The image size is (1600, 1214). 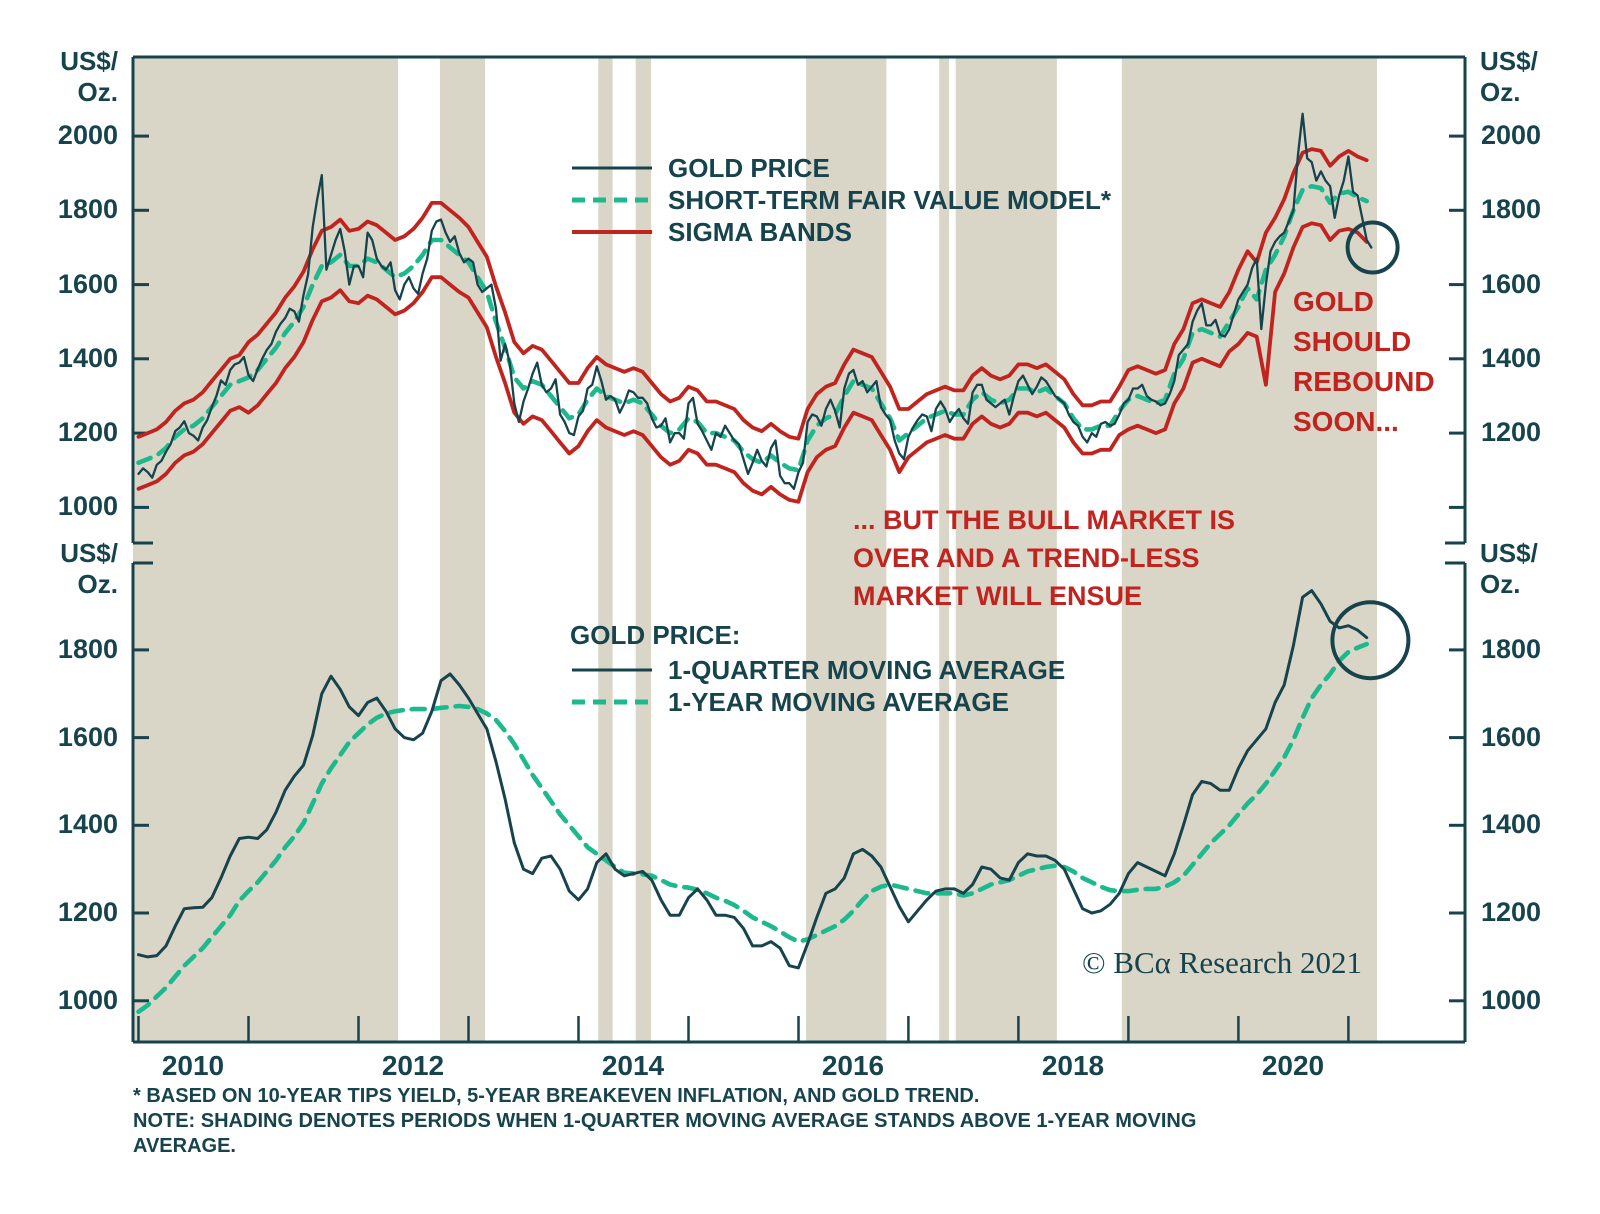 I want to click on axis-unit-bottom-right: US$/ Oz., so click(x=1509, y=569).